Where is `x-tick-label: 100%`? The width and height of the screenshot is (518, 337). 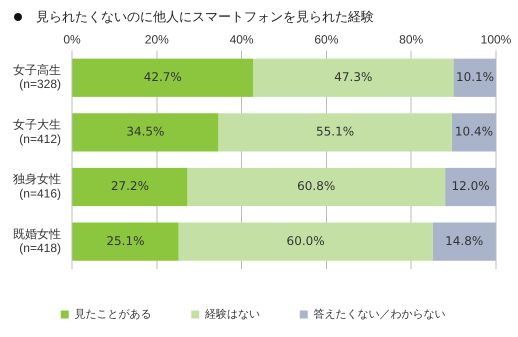 x-tick-label: 100% is located at coordinates (496, 39).